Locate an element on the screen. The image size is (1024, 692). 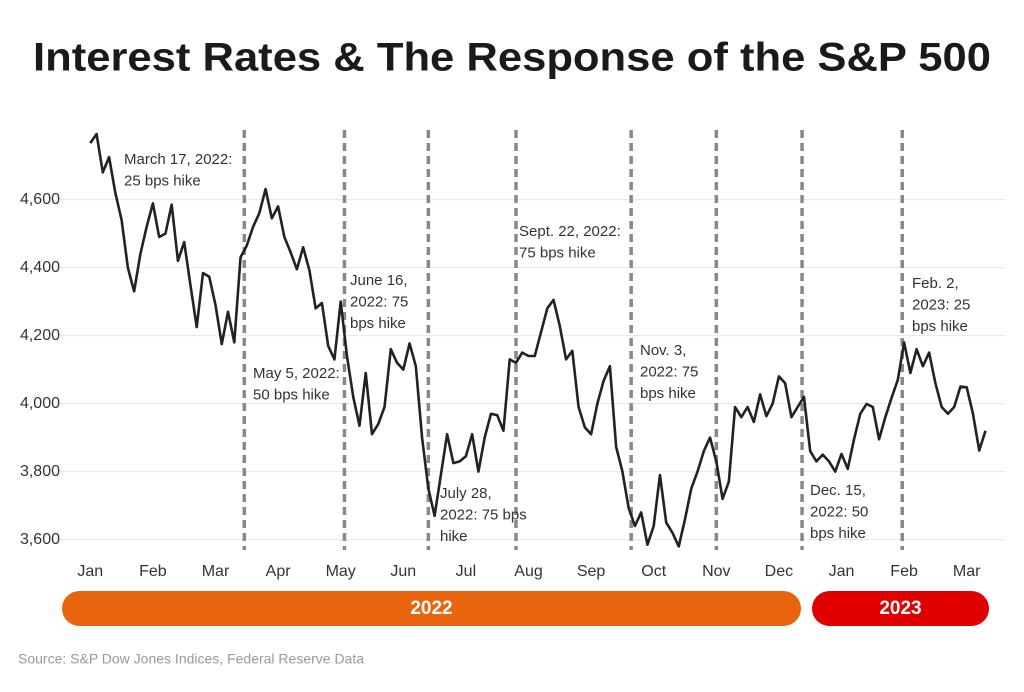
annotation: March 17, 2022: is located at coordinates (178, 159).